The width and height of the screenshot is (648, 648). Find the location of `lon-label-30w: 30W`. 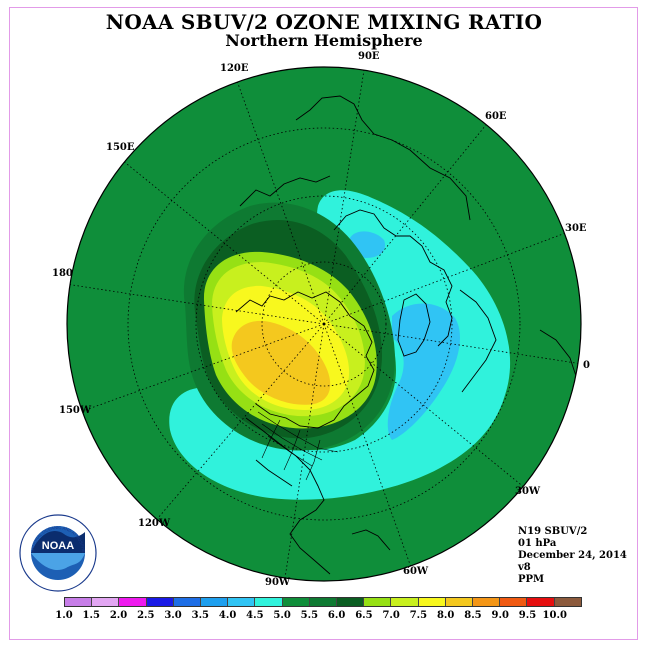

lon-label-30w: 30W is located at coordinates (528, 491).